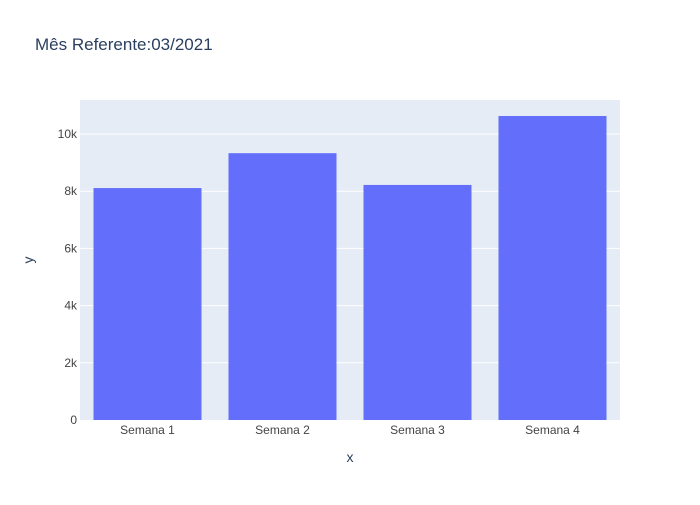 This screenshot has height=505, width=700. Describe the element at coordinates (73, 420) in the screenshot. I see `y-tick-label: 0` at that location.